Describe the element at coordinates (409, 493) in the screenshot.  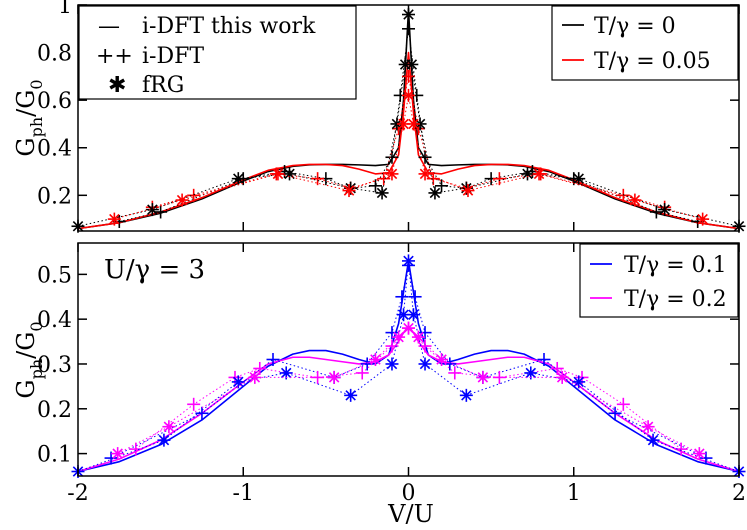
I see `xtick-label-2: 0` at that location.